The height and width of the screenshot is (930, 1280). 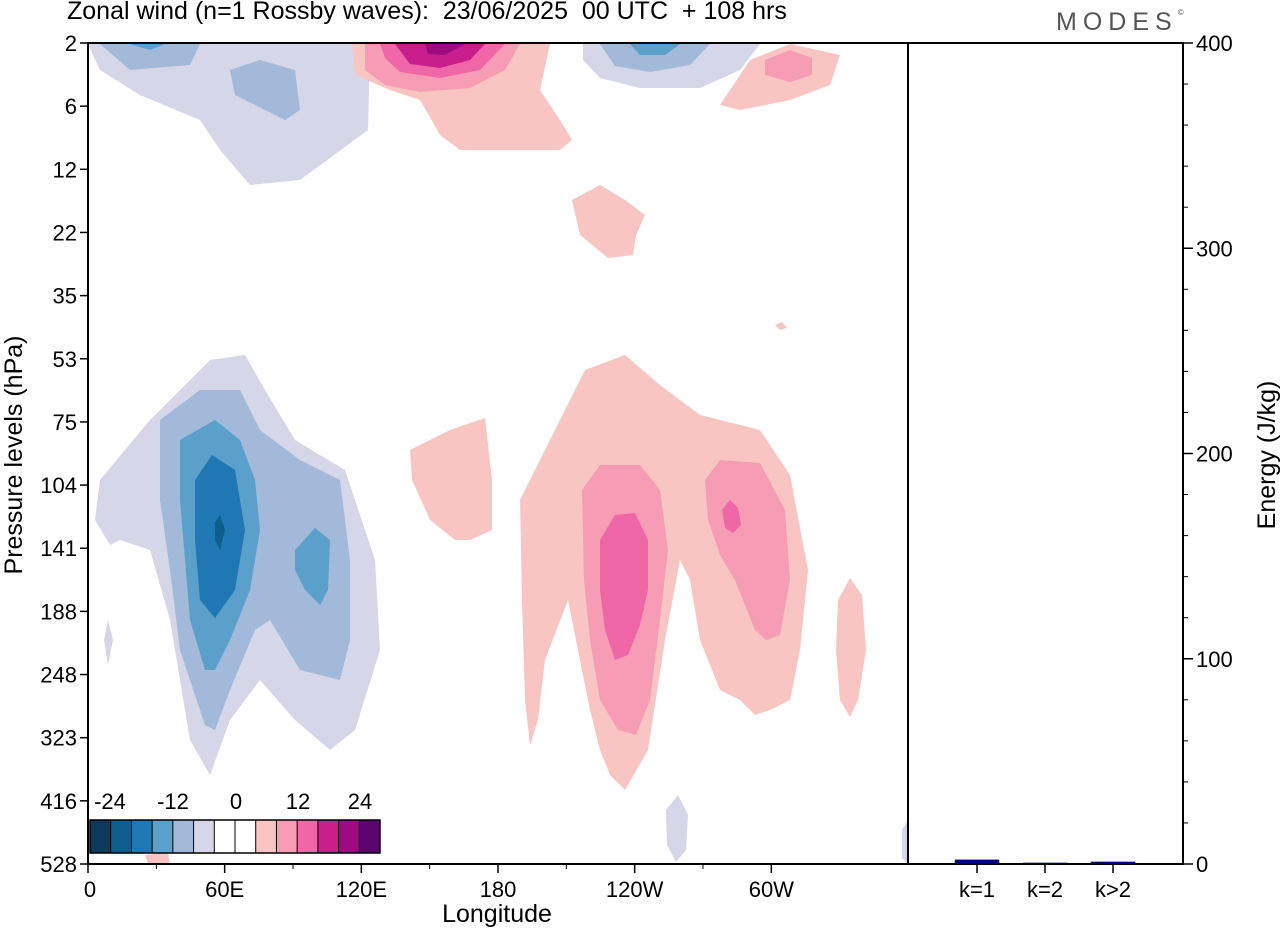 I want to click on category-label: k>2, so click(x=1113, y=889).